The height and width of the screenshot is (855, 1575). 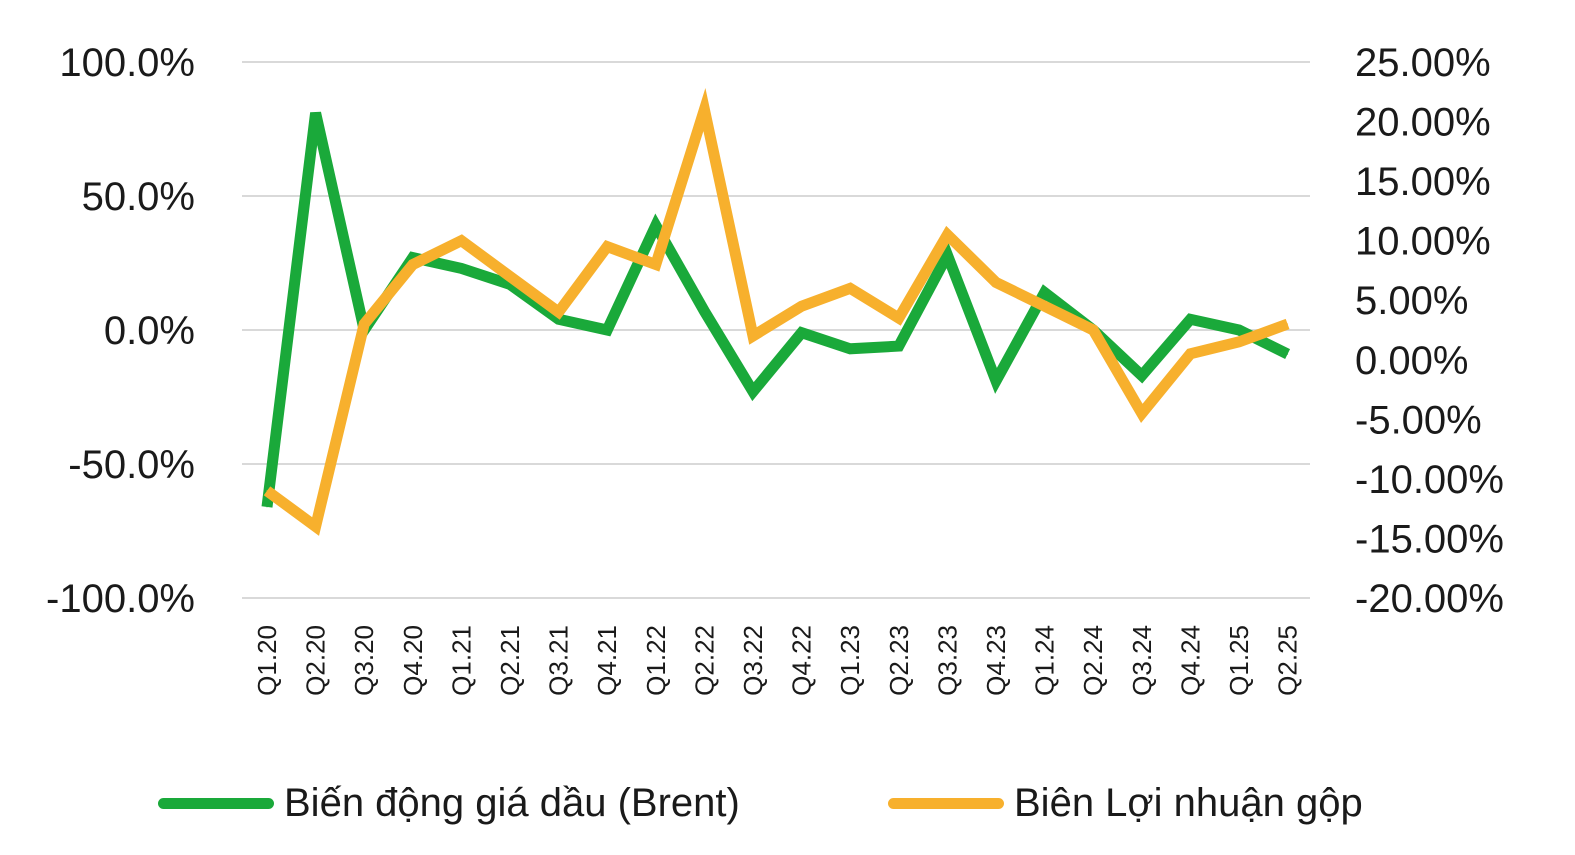 I want to click on right-tick-label: 15.00%, so click(x=1423, y=182).